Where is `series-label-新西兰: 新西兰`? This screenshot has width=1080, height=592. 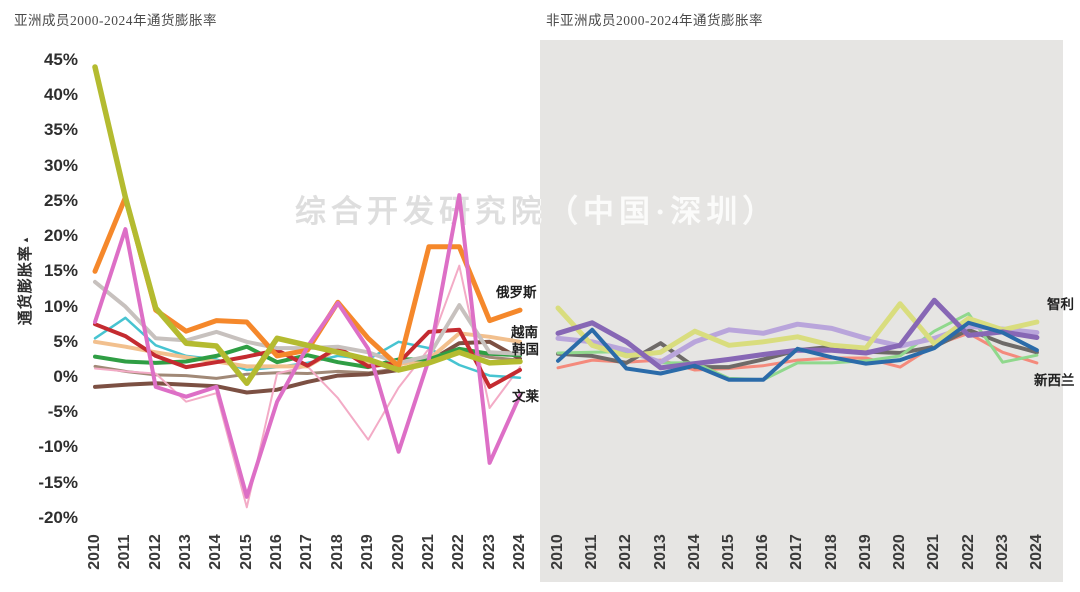
series-label-新西兰: 新西兰 is located at coordinates (1054, 380).